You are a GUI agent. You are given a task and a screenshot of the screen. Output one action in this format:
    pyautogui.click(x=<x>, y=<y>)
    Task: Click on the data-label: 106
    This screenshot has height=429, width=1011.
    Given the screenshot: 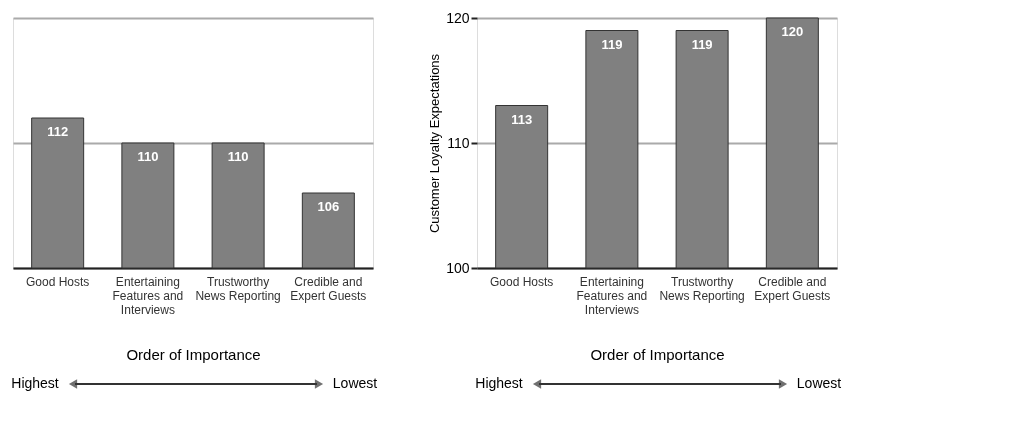 What is the action you would take?
    pyautogui.click(x=328, y=206)
    